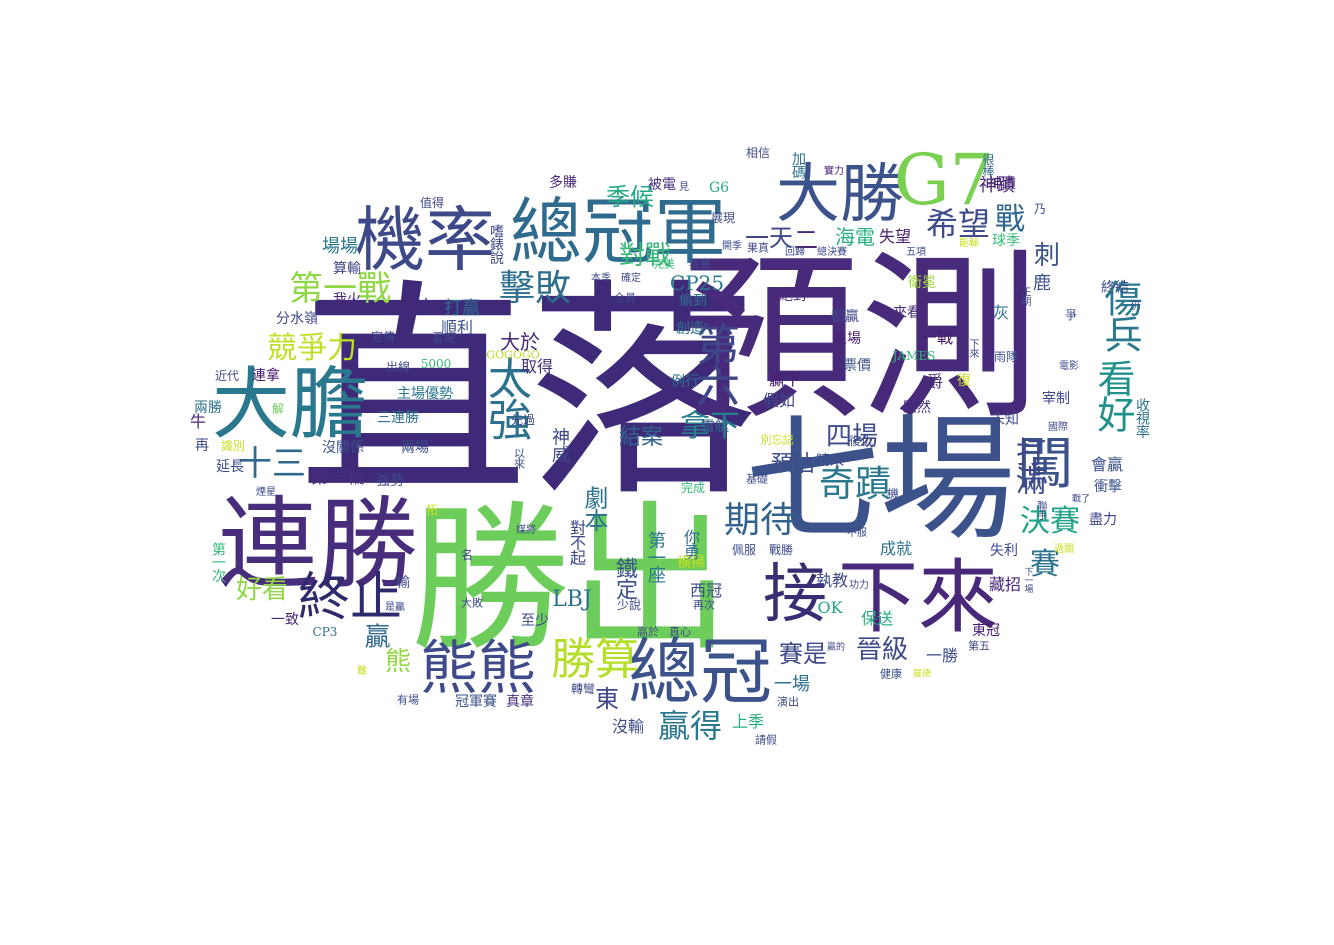 Image resolution: width=1334 pixels, height=945 pixels. Describe the element at coordinates (1045, 564) in the screenshot. I see `cloud-word: 賽` at that location.